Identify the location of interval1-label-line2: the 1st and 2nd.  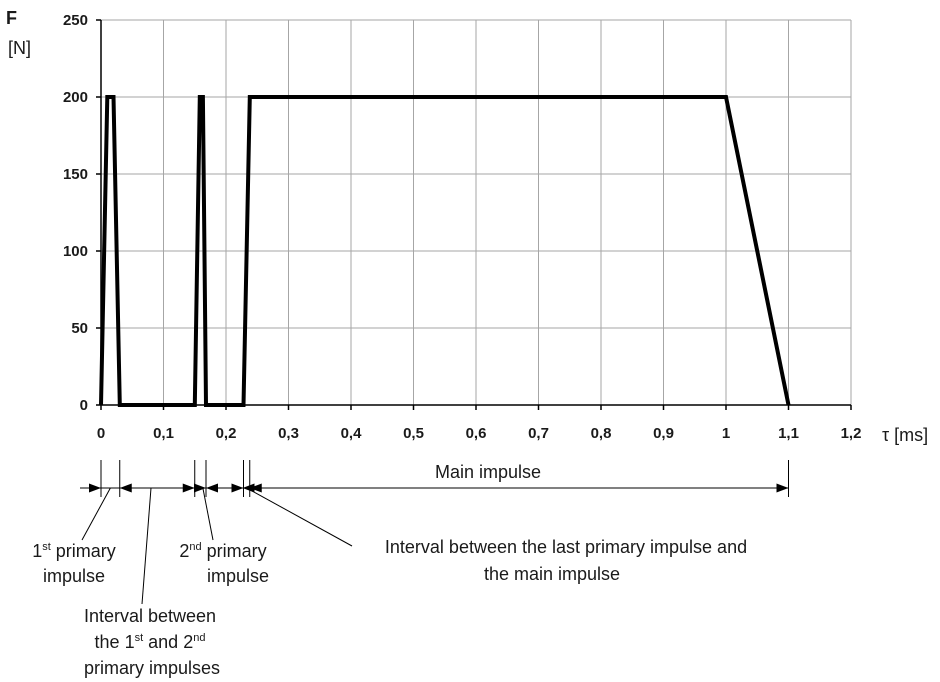
(150, 642).